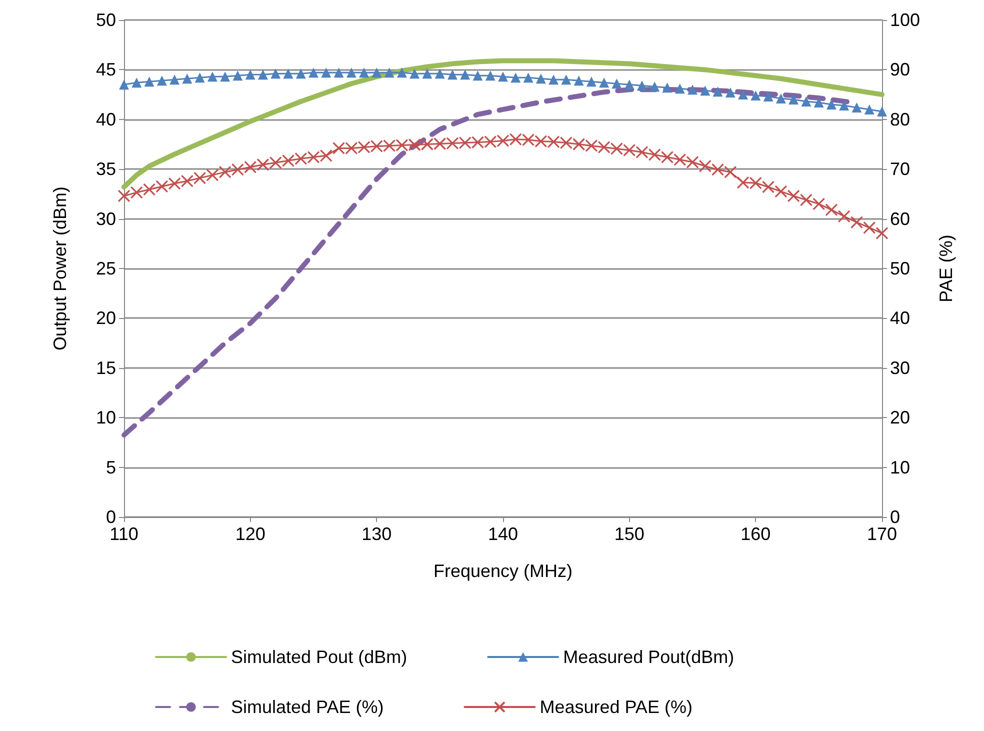 The height and width of the screenshot is (731, 984). What do you see at coordinates (648, 657) in the screenshot?
I see `legend-label: Measured Pout(dBm)` at bounding box center [648, 657].